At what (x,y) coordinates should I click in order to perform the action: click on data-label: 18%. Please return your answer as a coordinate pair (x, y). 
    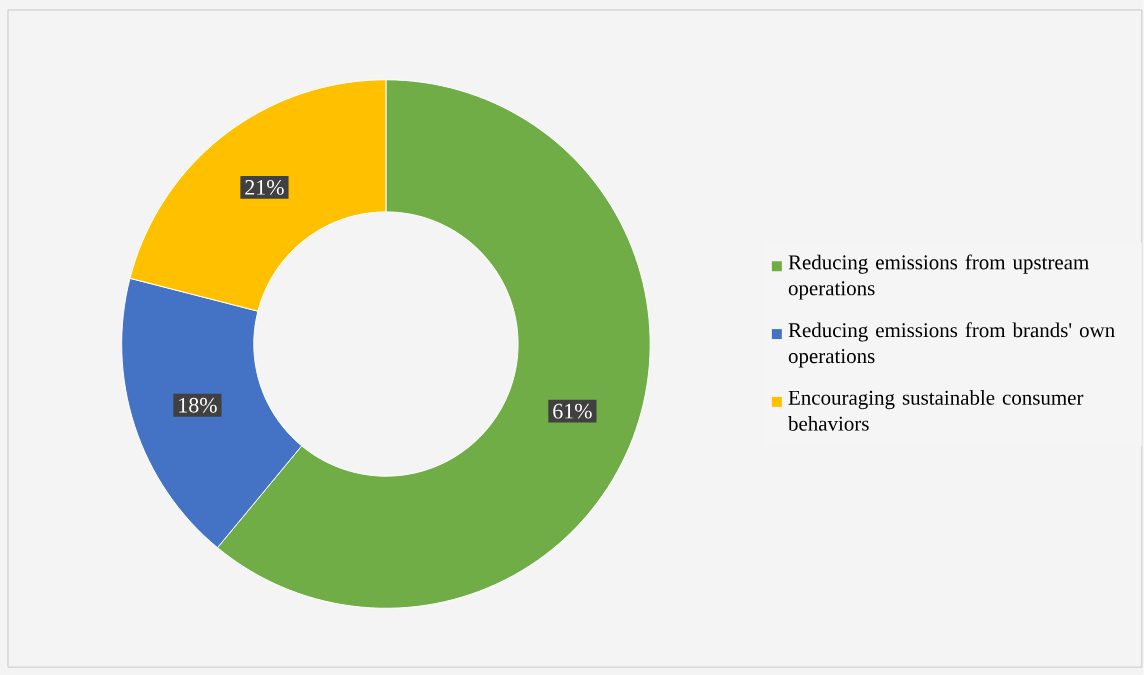
    Looking at the image, I should click on (198, 405).